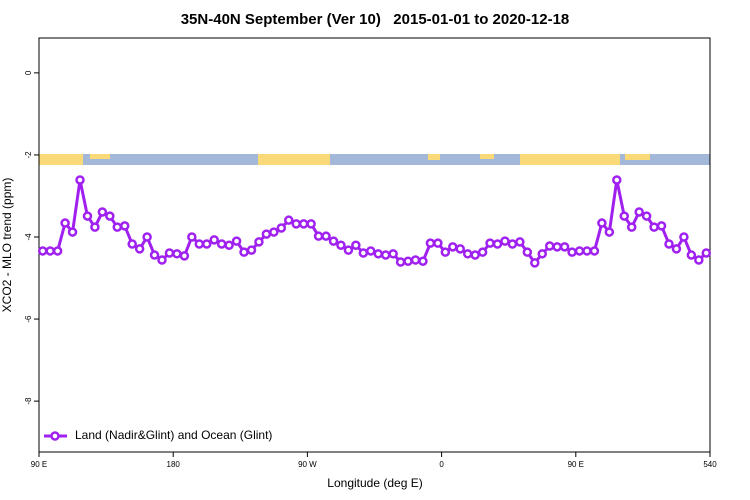 The height and width of the screenshot is (500, 750). Describe the element at coordinates (28, 237) in the screenshot. I see `y-tick-label: -4` at that location.